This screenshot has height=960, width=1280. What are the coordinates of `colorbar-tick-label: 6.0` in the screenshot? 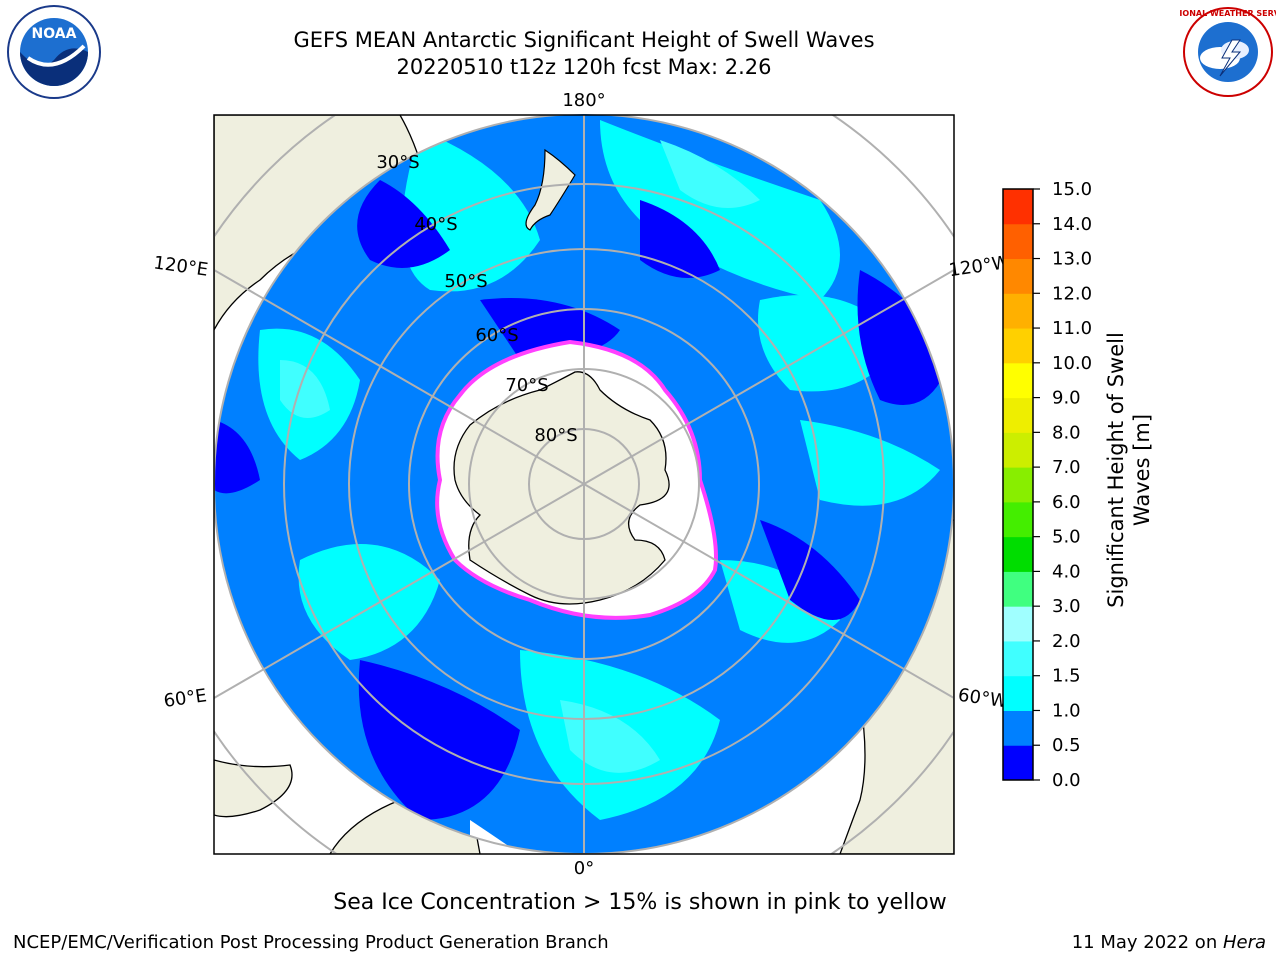 It's located at (1066, 502).